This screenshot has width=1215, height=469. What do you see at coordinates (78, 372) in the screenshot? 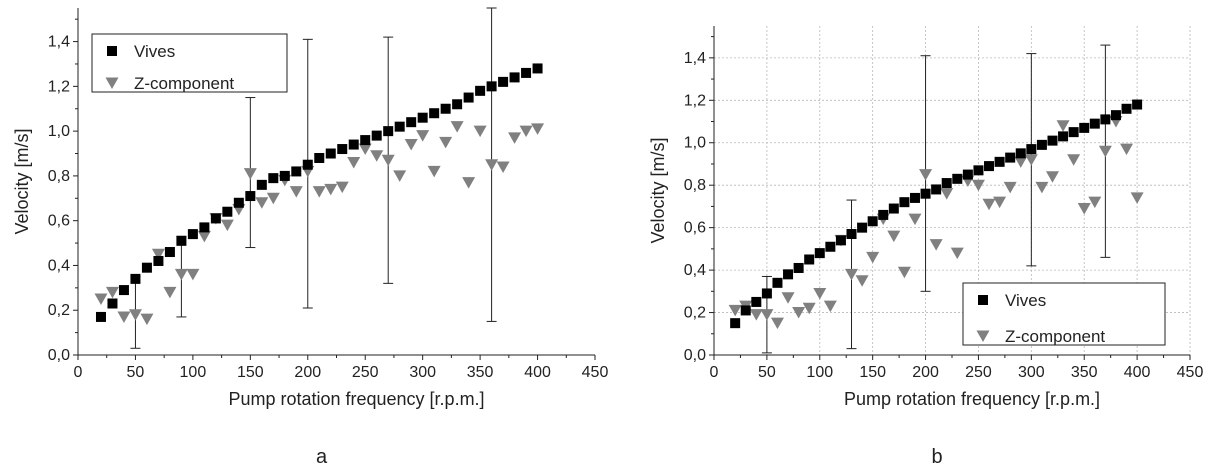
I see `x-tick-label: 0` at bounding box center [78, 372].